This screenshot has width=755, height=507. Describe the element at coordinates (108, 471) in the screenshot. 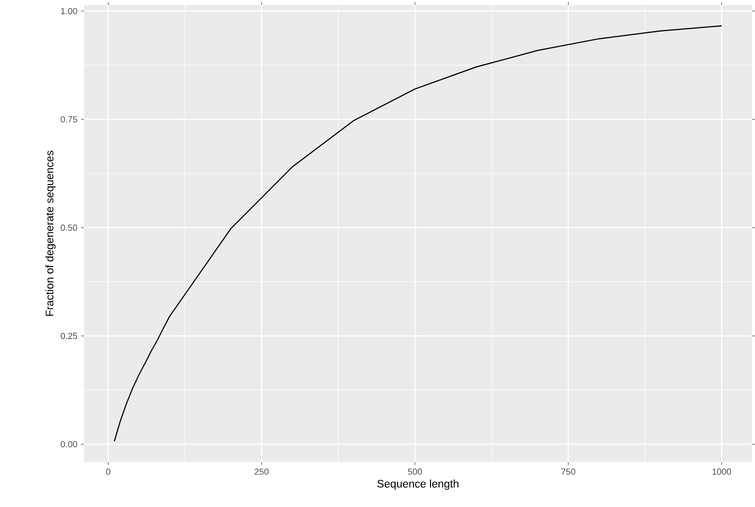

I see `x-tick-label: 0` at that location.